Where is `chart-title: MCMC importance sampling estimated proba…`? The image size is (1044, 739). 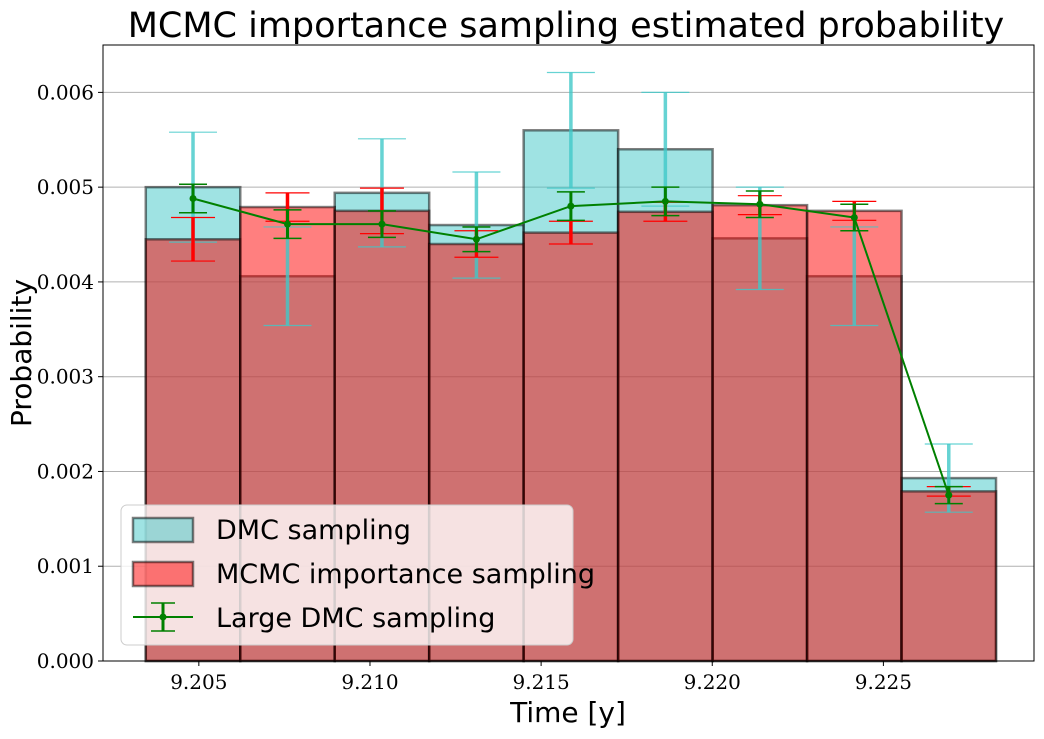
chart-title: MCMC importance sampling estimated proba… is located at coordinates (566, 26).